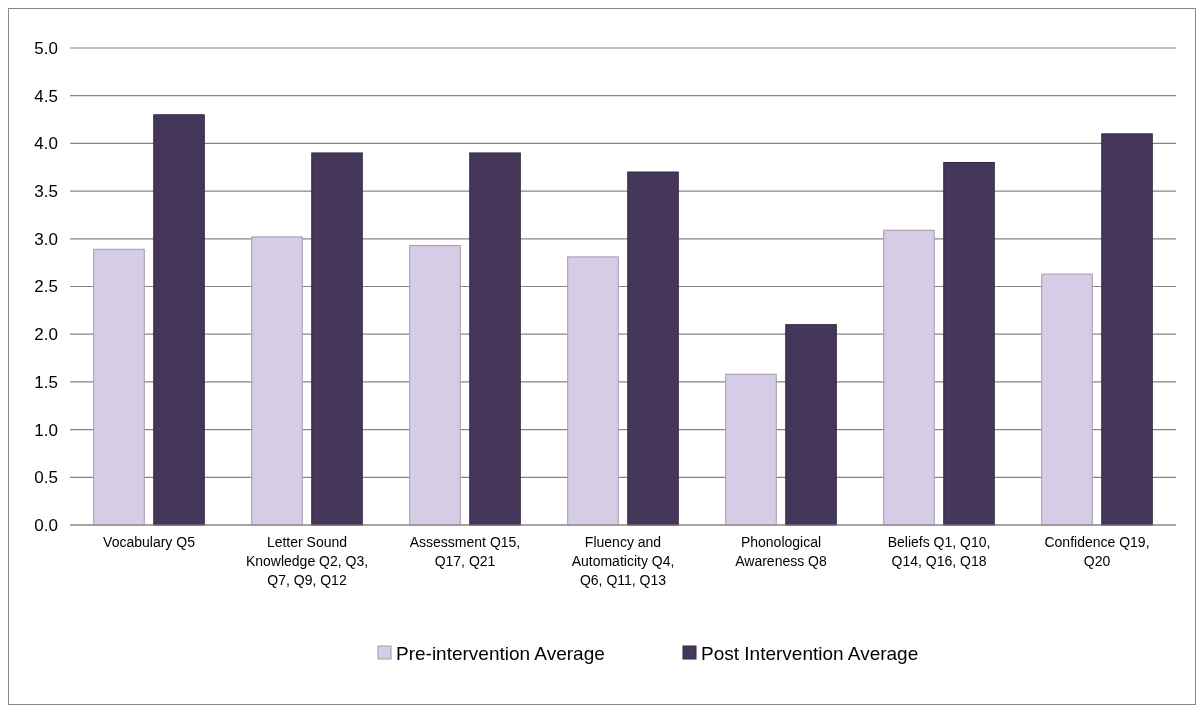  I want to click on x-tick-label: Fluency and Automaticity Q4, Q6, Q11, Q13, so click(623, 561).